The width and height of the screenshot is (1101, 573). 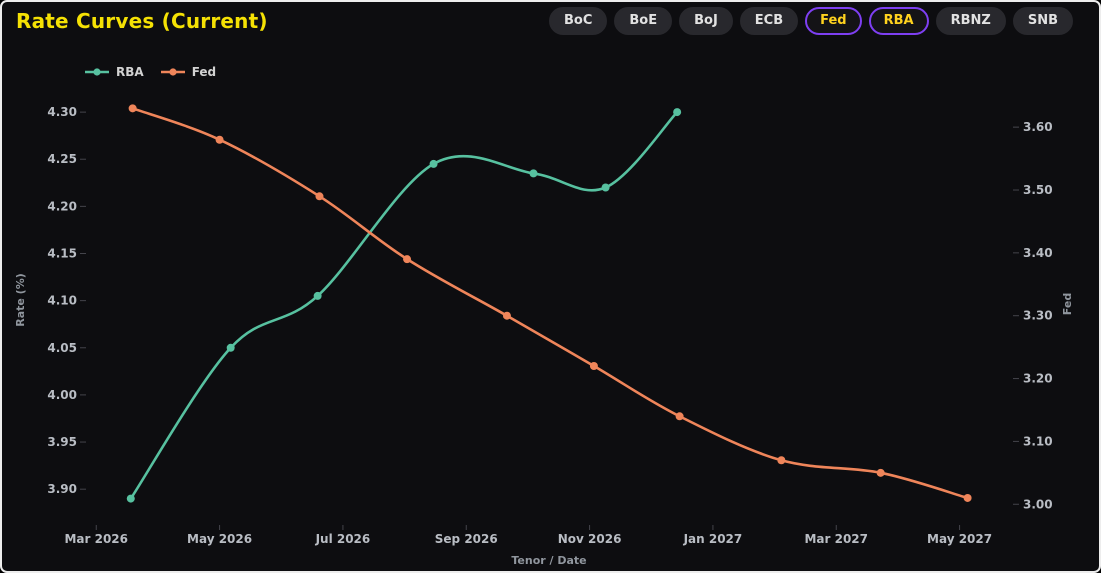 I want to click on y-left-tick-label: 3.90, so click(x=62, y=489).